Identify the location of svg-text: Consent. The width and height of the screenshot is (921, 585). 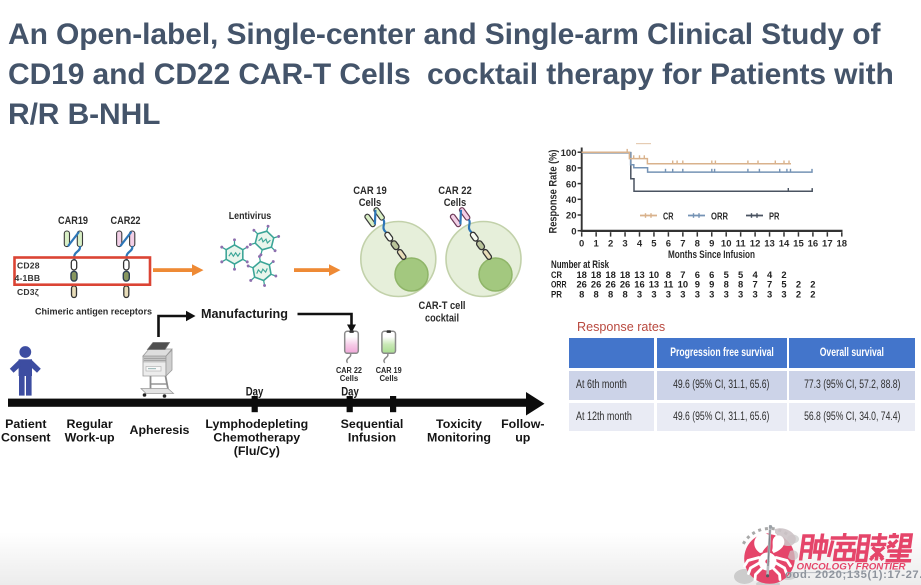
(26, 438).